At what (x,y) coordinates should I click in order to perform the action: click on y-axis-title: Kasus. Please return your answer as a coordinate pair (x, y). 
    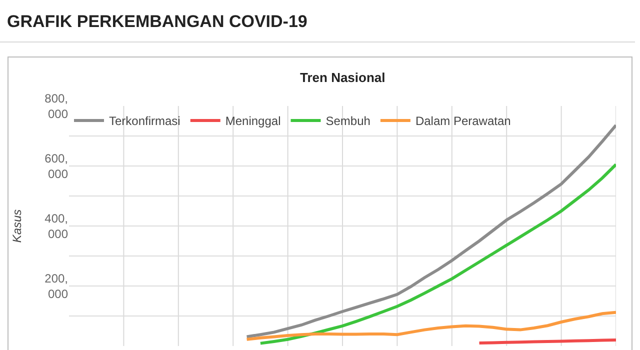
    Looking at the image, I should click on (17, 226).